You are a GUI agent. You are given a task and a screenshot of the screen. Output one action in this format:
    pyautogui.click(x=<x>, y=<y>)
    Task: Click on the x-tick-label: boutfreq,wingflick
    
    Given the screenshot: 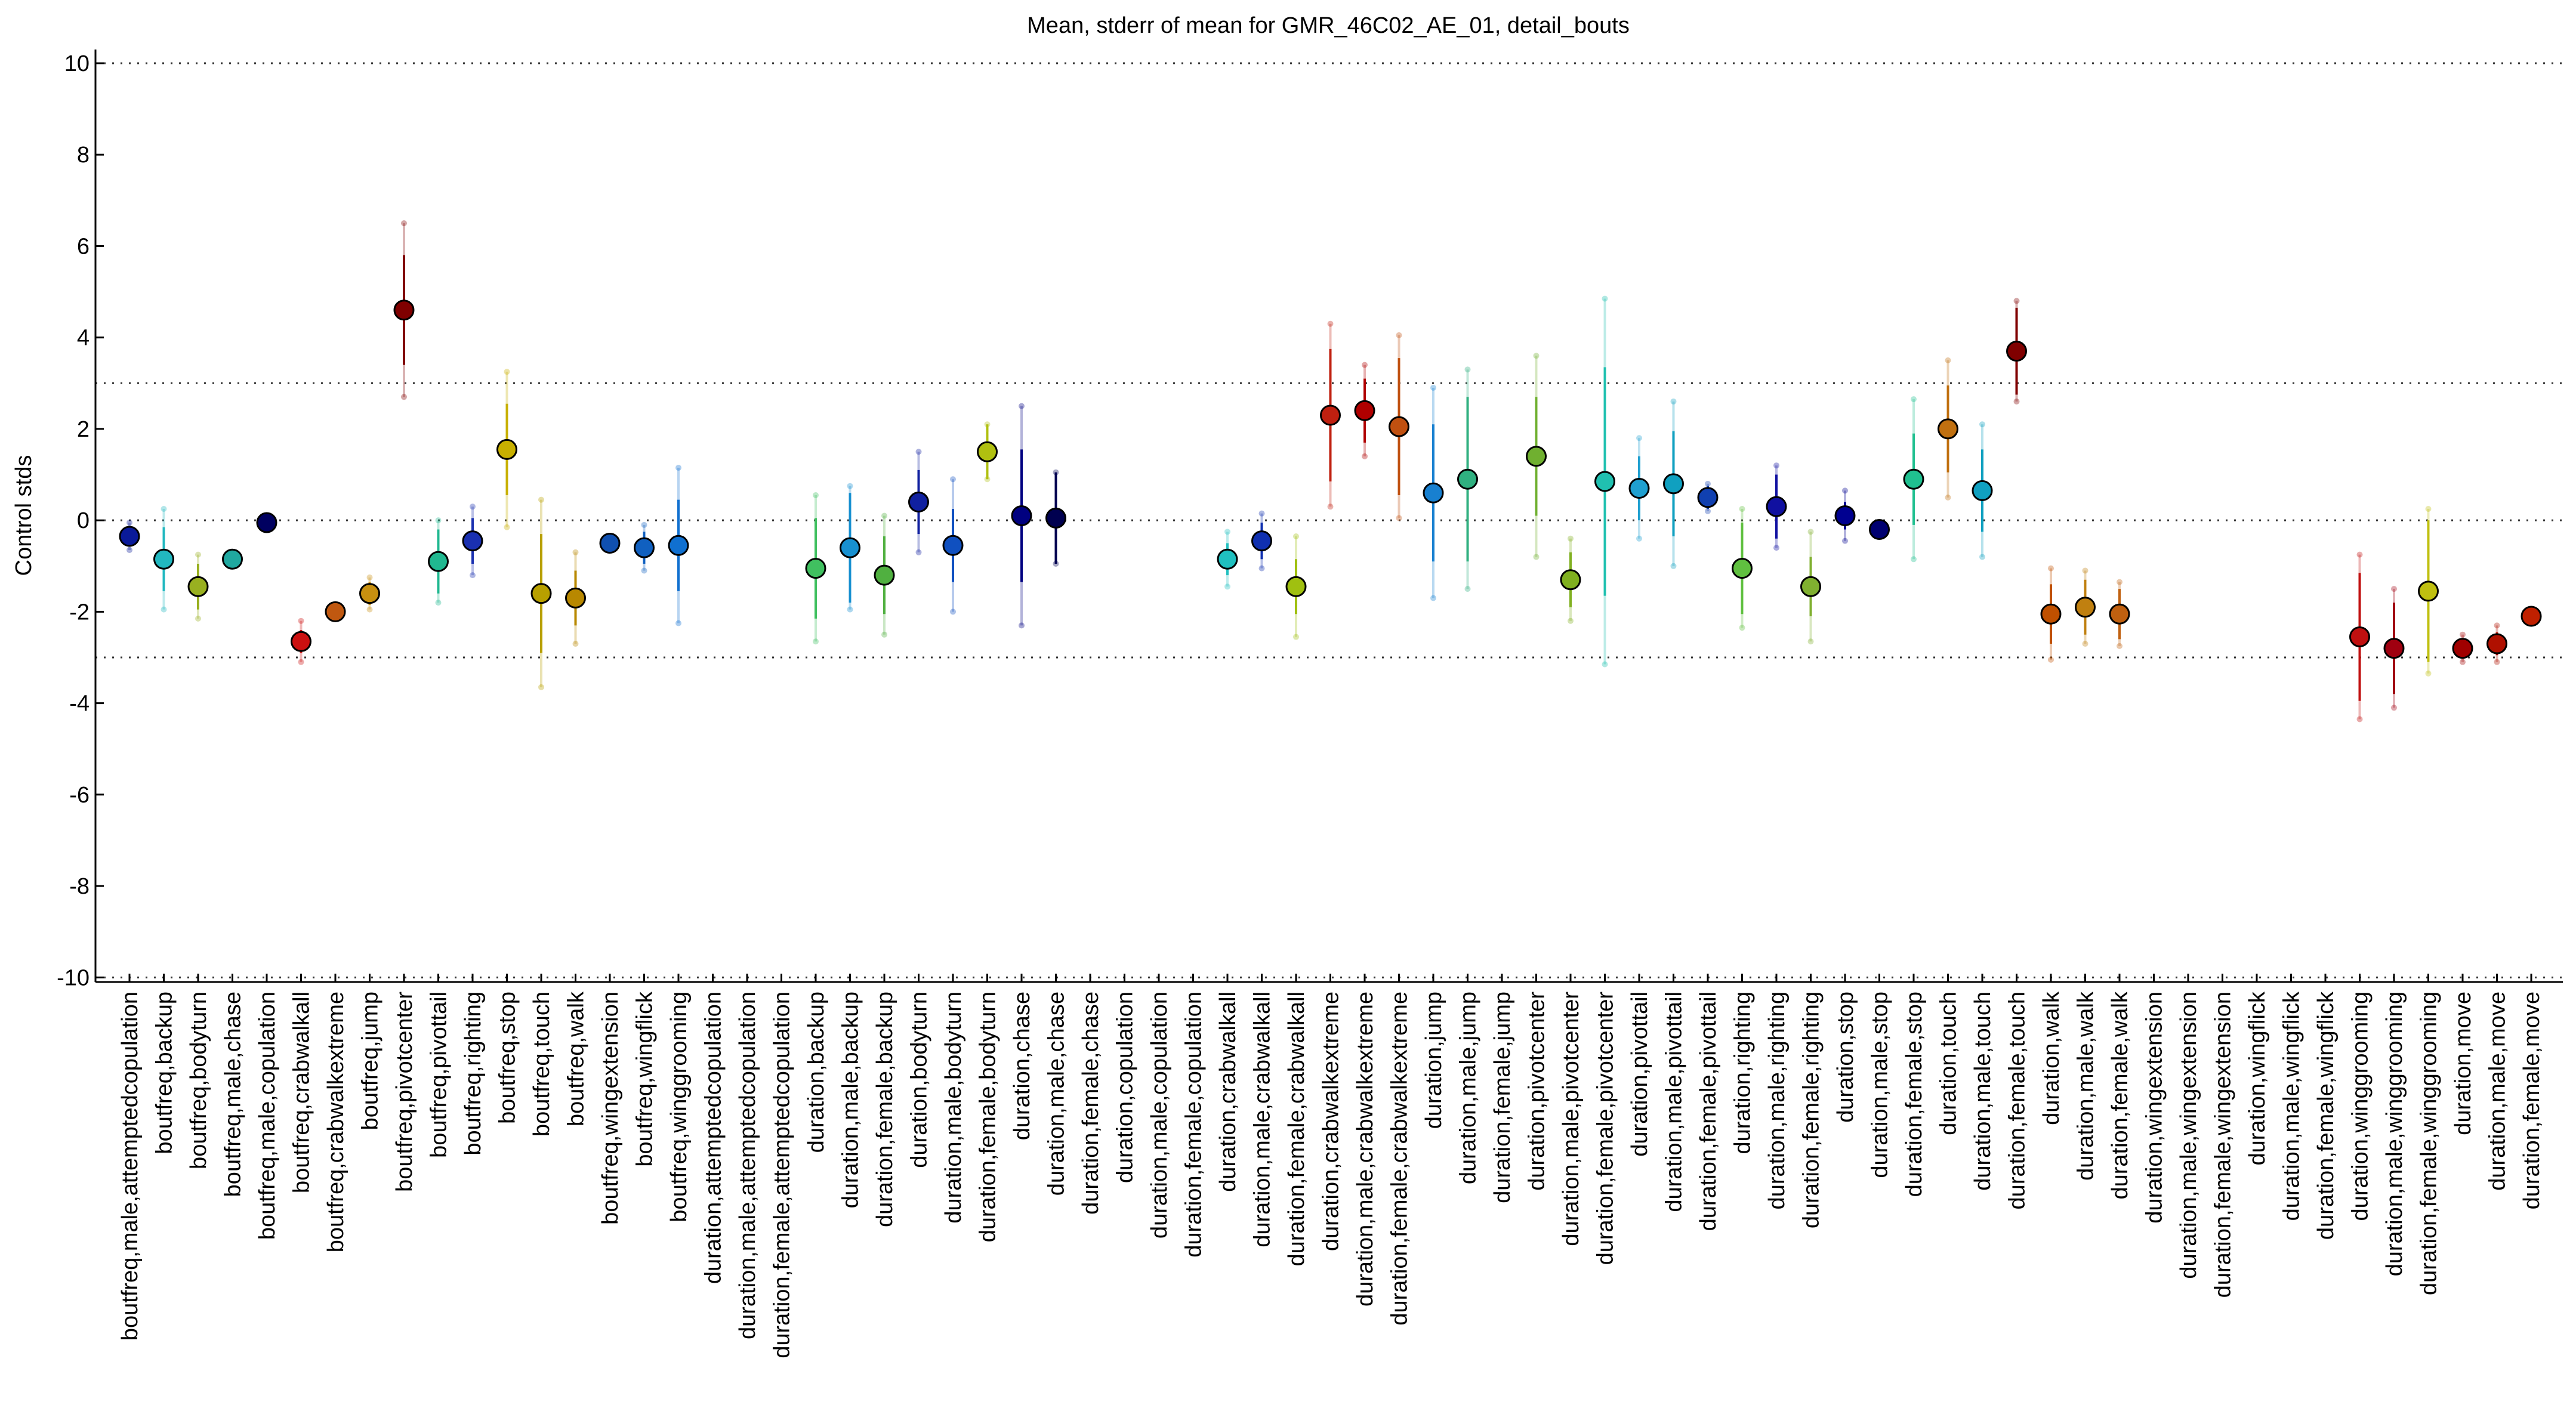 What is the action you would take?
    pyautogui.click(x=645, y=1079)
    